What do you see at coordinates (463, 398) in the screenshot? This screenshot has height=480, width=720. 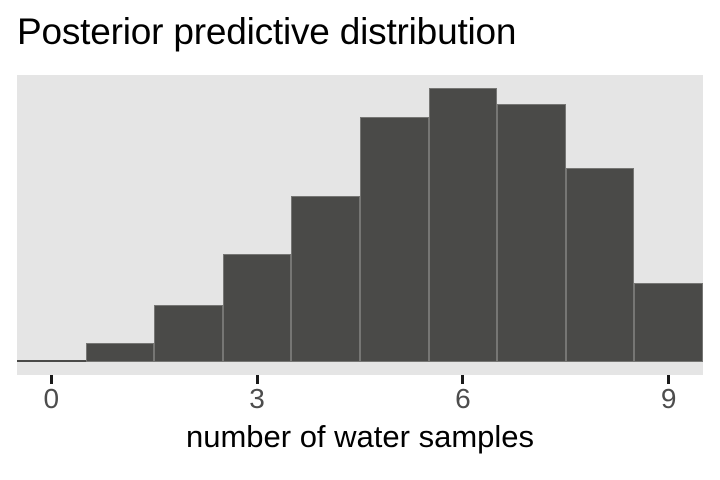 I see `x-axis-tick-label: 6` at bounding box center [463, 398].